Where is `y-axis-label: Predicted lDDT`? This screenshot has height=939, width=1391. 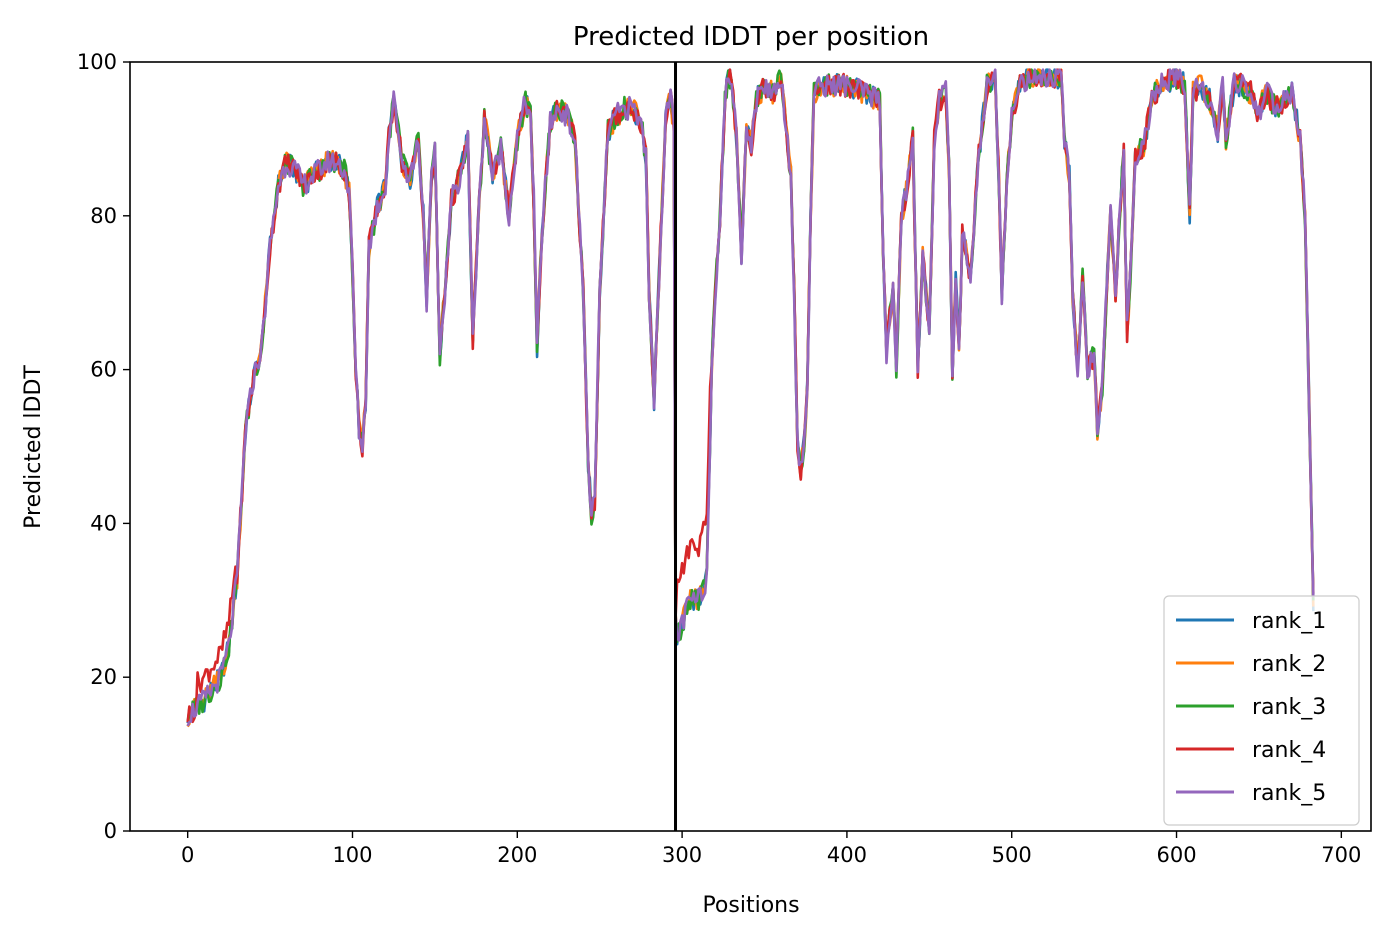 y-axis-label: Predicted lDDT is located at coordinates (33, 447).